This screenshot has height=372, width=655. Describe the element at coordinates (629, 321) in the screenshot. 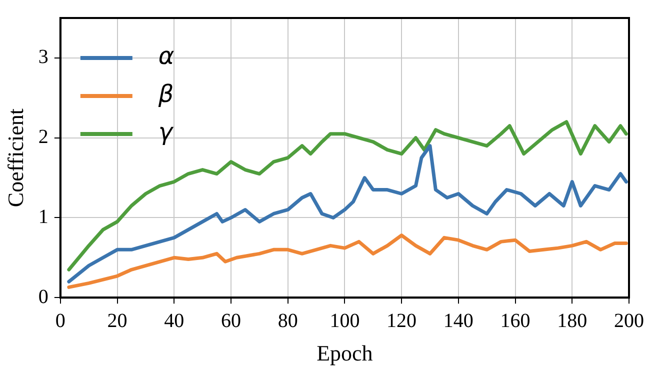

I see `x-tick-label: 200` at that location.